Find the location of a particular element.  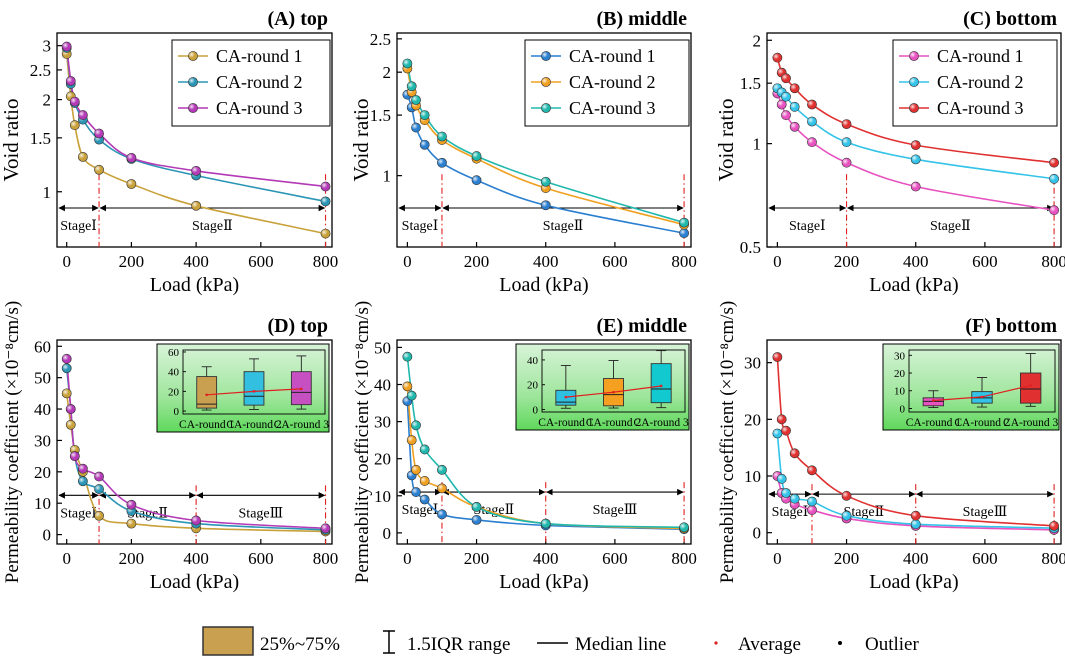

inset-category-label: CA-round 3 is located at coordinates (662, 423).